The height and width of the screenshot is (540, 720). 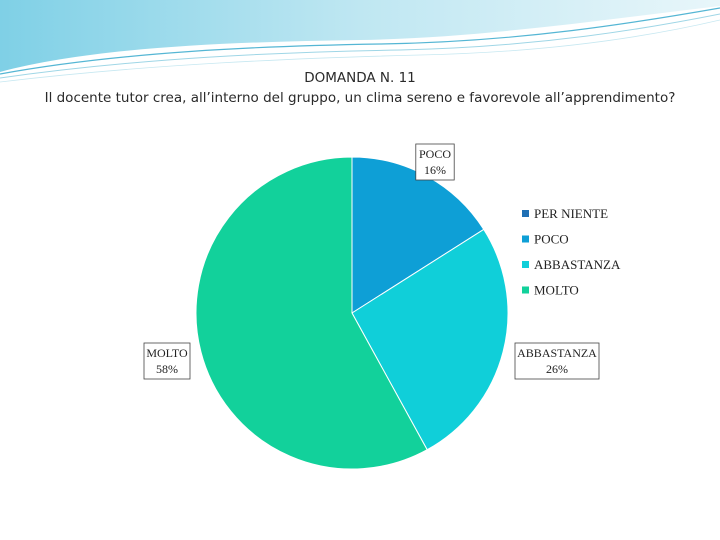 What do you see at coordinates (551, 239) in the screenshot?
I see `legend-label: POCO` at bounding box center [551, 239].